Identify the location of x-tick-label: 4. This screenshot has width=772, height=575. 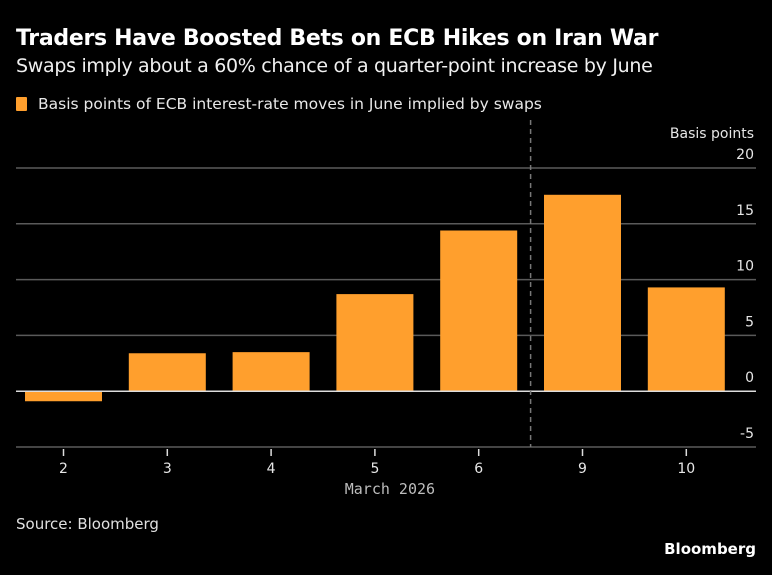
(271, 469).